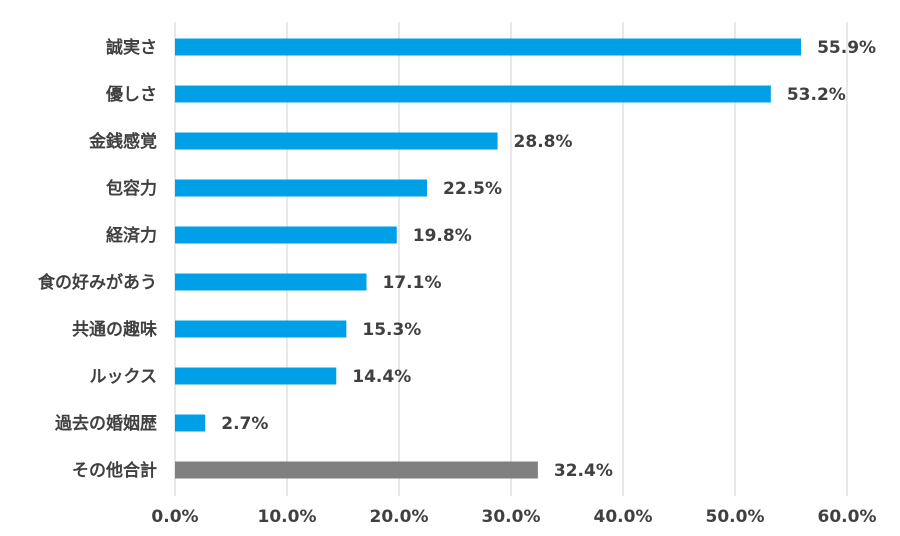  Describe the element at coordinates (412, 283) in the screenshot. I see `data-label: 17.1%` at that location.